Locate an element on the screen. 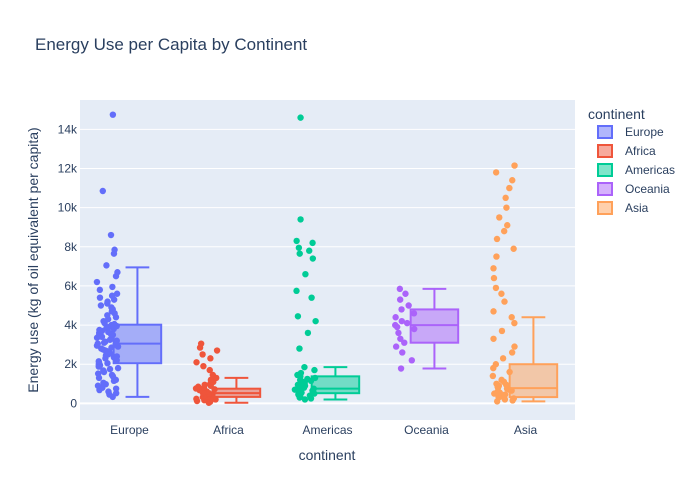 The image size is (700, 500). legend-title: continent is located at coordinates (616, 114).